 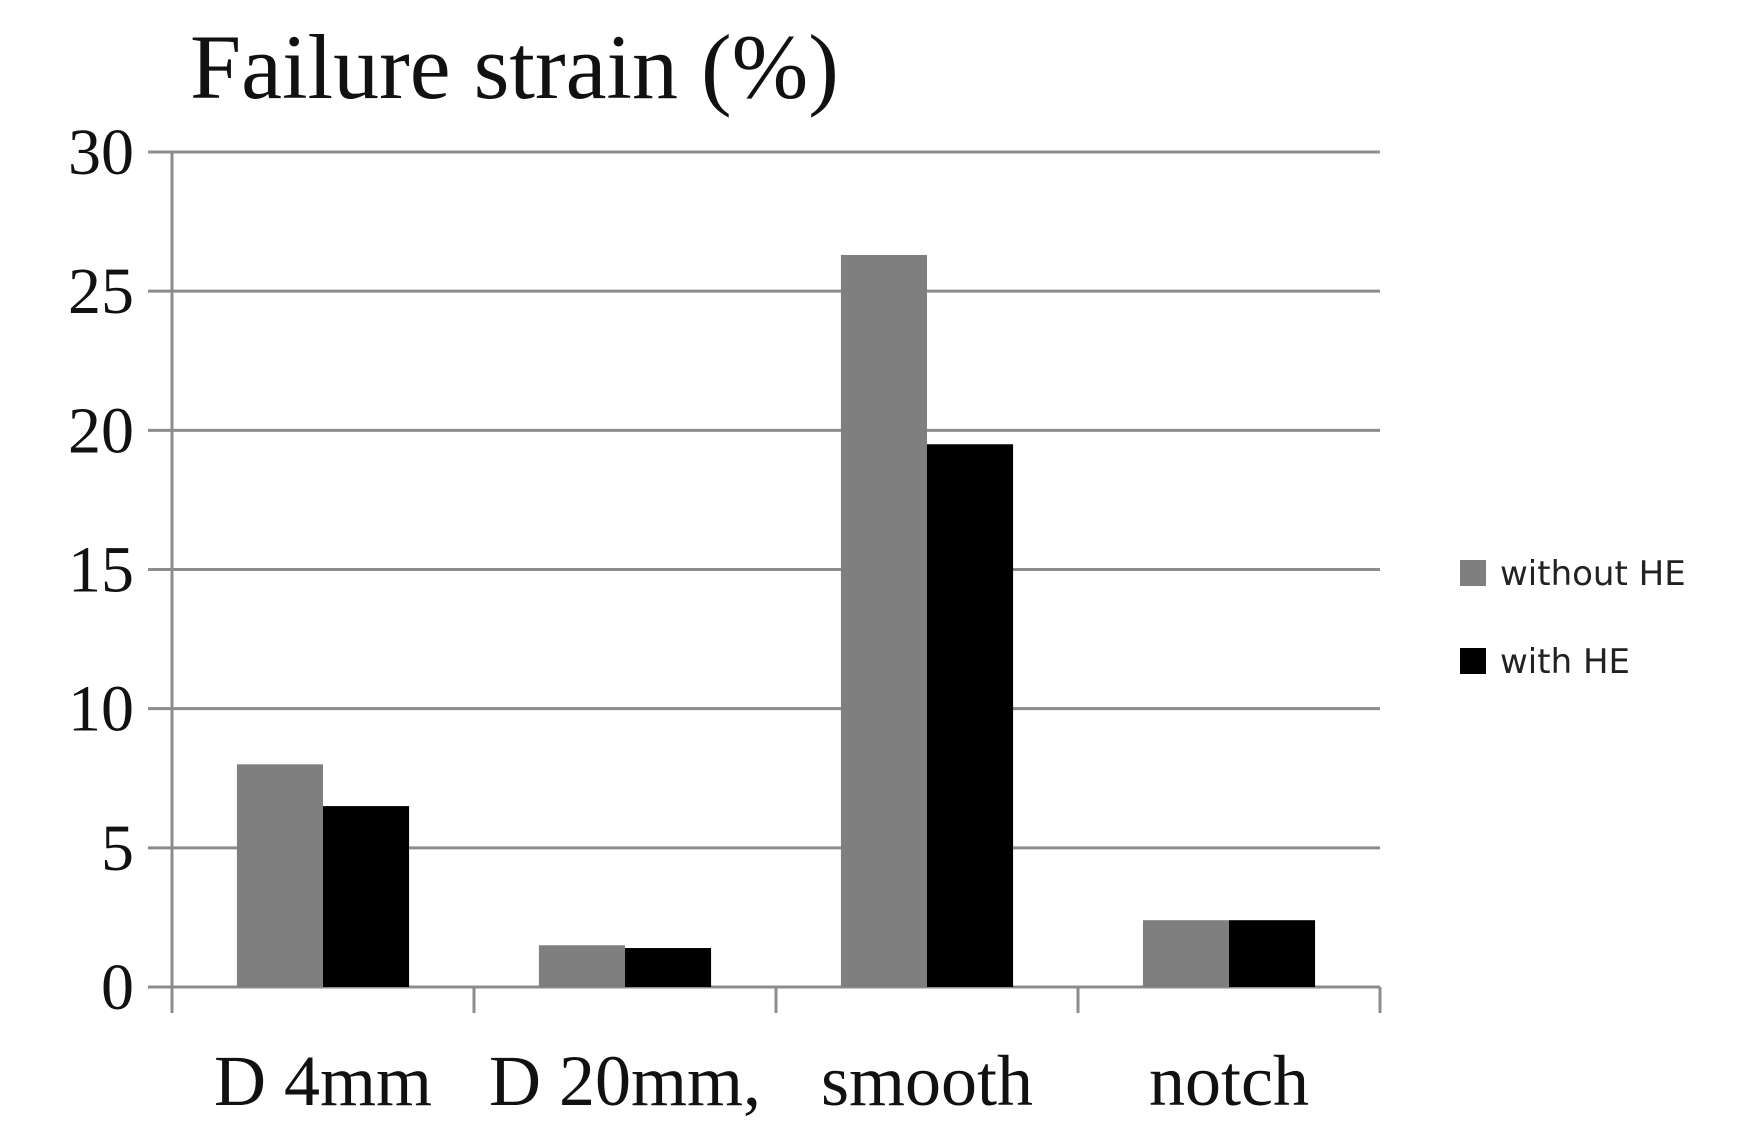 What do you see at coordinates (761, 1081) in the screenshot?
I see `x-tick-labels: D 4mm D 20mm, smooth notch` at bounding box center [761, 1081].